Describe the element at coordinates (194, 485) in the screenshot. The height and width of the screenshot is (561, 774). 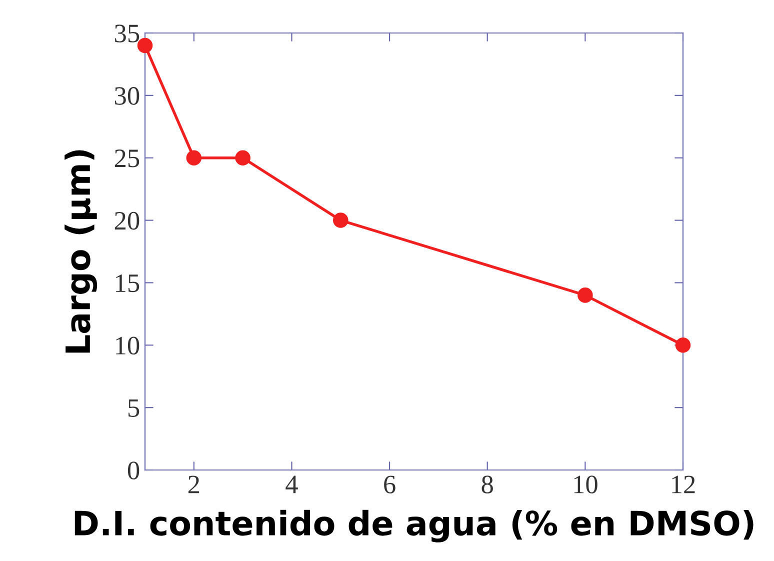
I see `x-tick-label: 2` at that location.